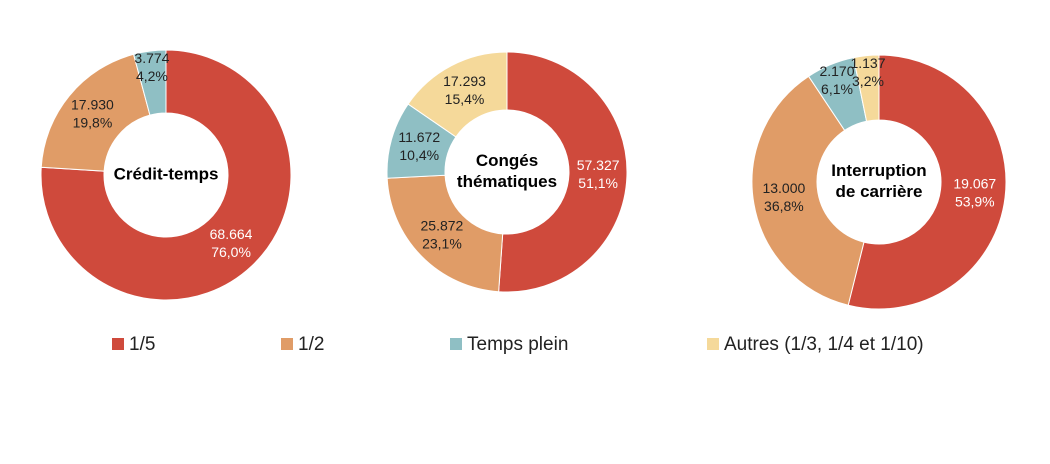 This screenshot has width=1050, height=464. I want to click on value-label: 13.000, so click(783, 188).